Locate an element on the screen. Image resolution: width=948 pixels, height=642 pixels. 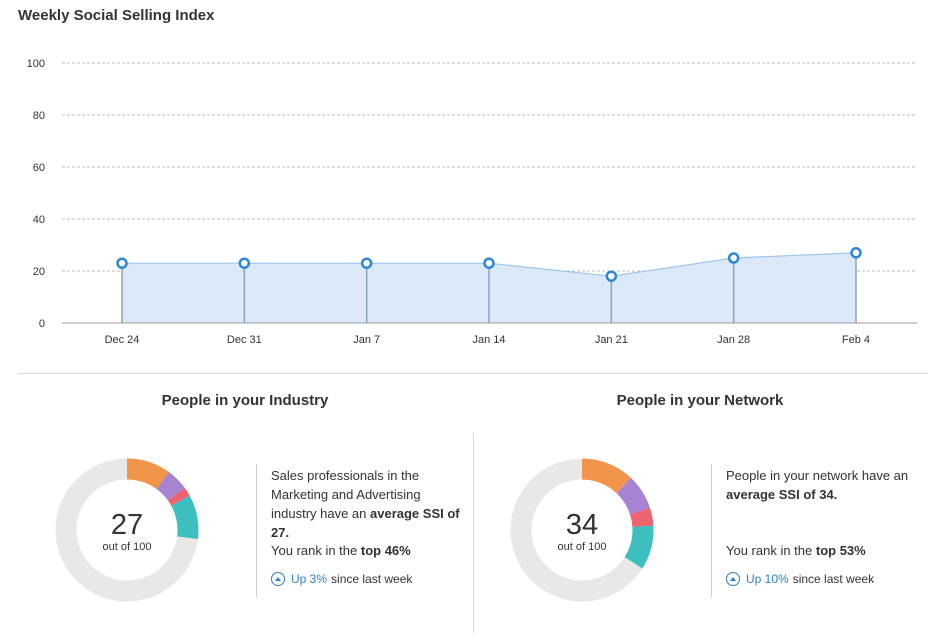
section-divider is located at coordinates (473, 373).